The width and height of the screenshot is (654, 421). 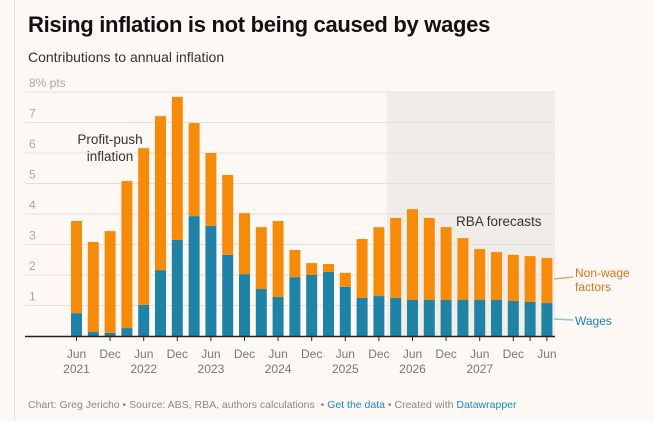 What do you see at coordinates (486, 405) in the screenshot?
I see `datawrapper-link: Datawrapper` at bounding box center [486, 405].